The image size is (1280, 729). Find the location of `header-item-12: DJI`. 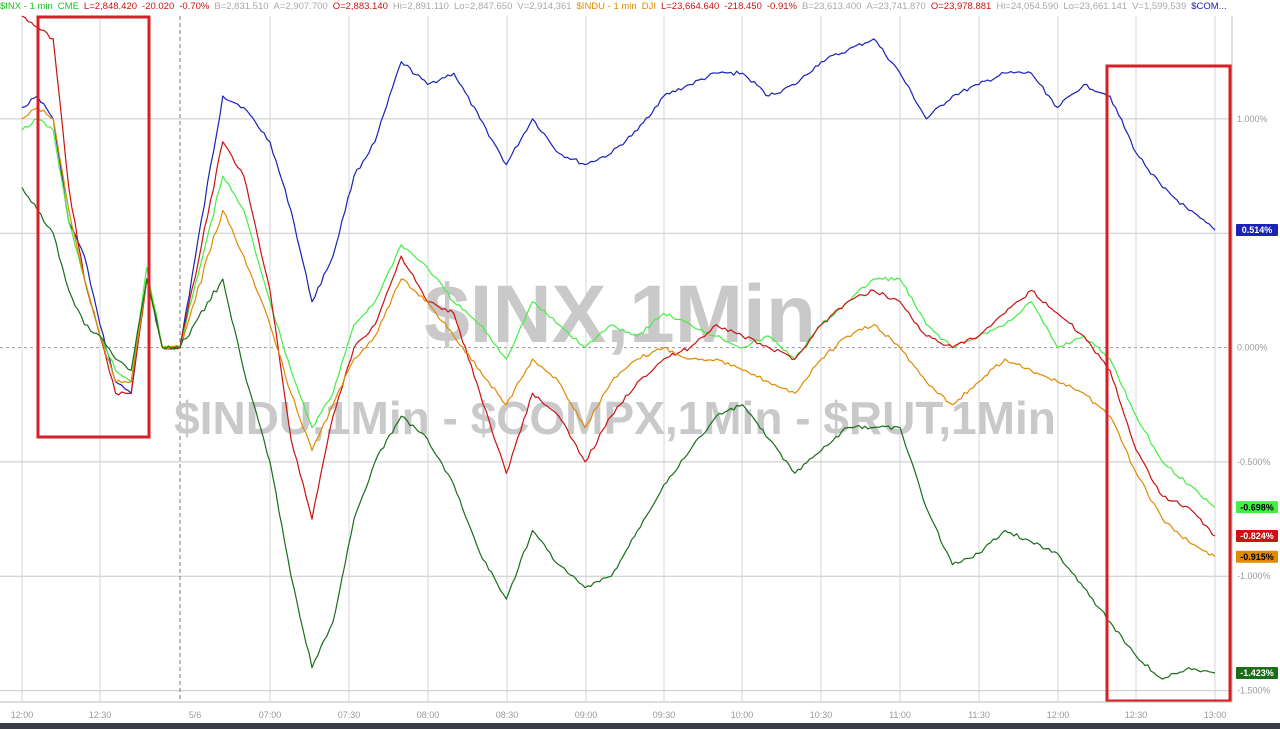

header-item-12: DJI is located at coordinates (648, 6).